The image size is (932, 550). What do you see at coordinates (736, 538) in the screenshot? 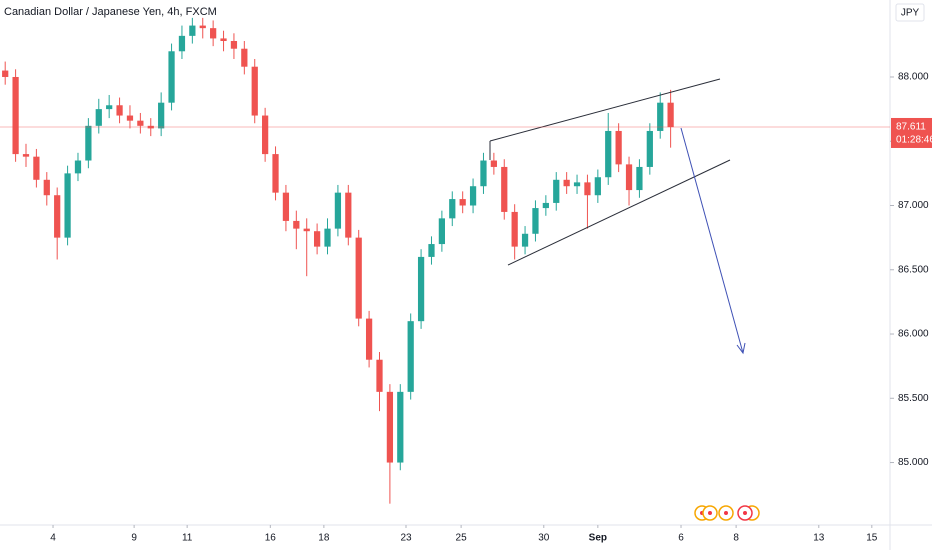
I see `x-tick-label: 8` at bounding box center [736, 538].